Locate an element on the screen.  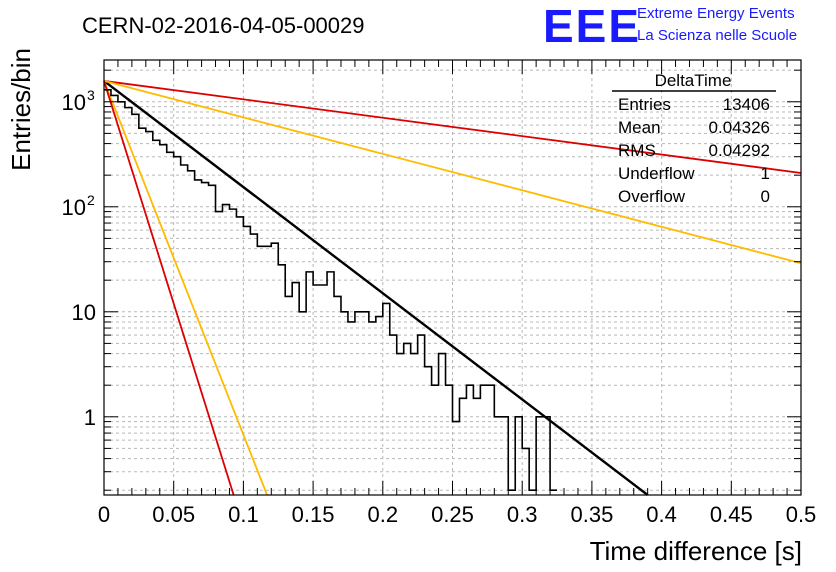
x-tick-label: 0.3 is located at coordinates (522, 514).